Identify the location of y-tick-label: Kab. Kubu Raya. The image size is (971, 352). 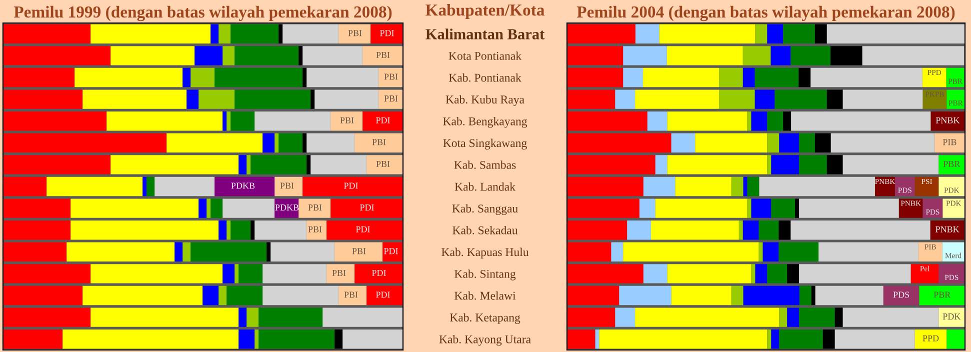
(485, 100).